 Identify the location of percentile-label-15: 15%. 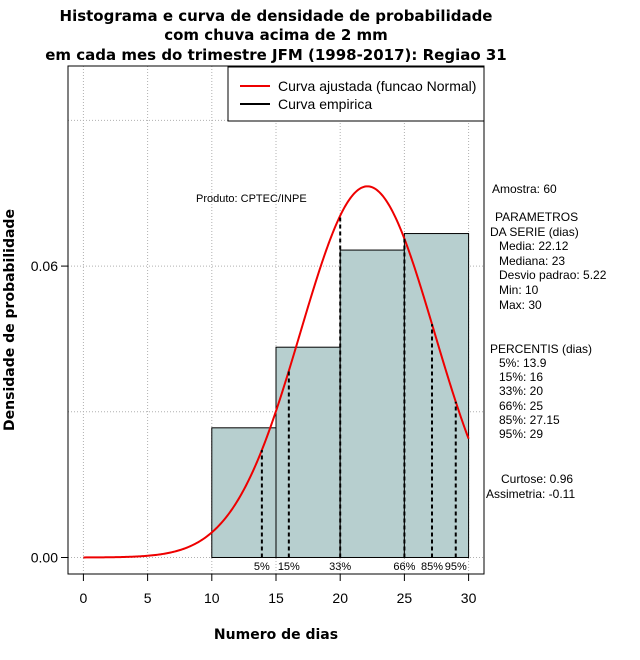
(289, 567).